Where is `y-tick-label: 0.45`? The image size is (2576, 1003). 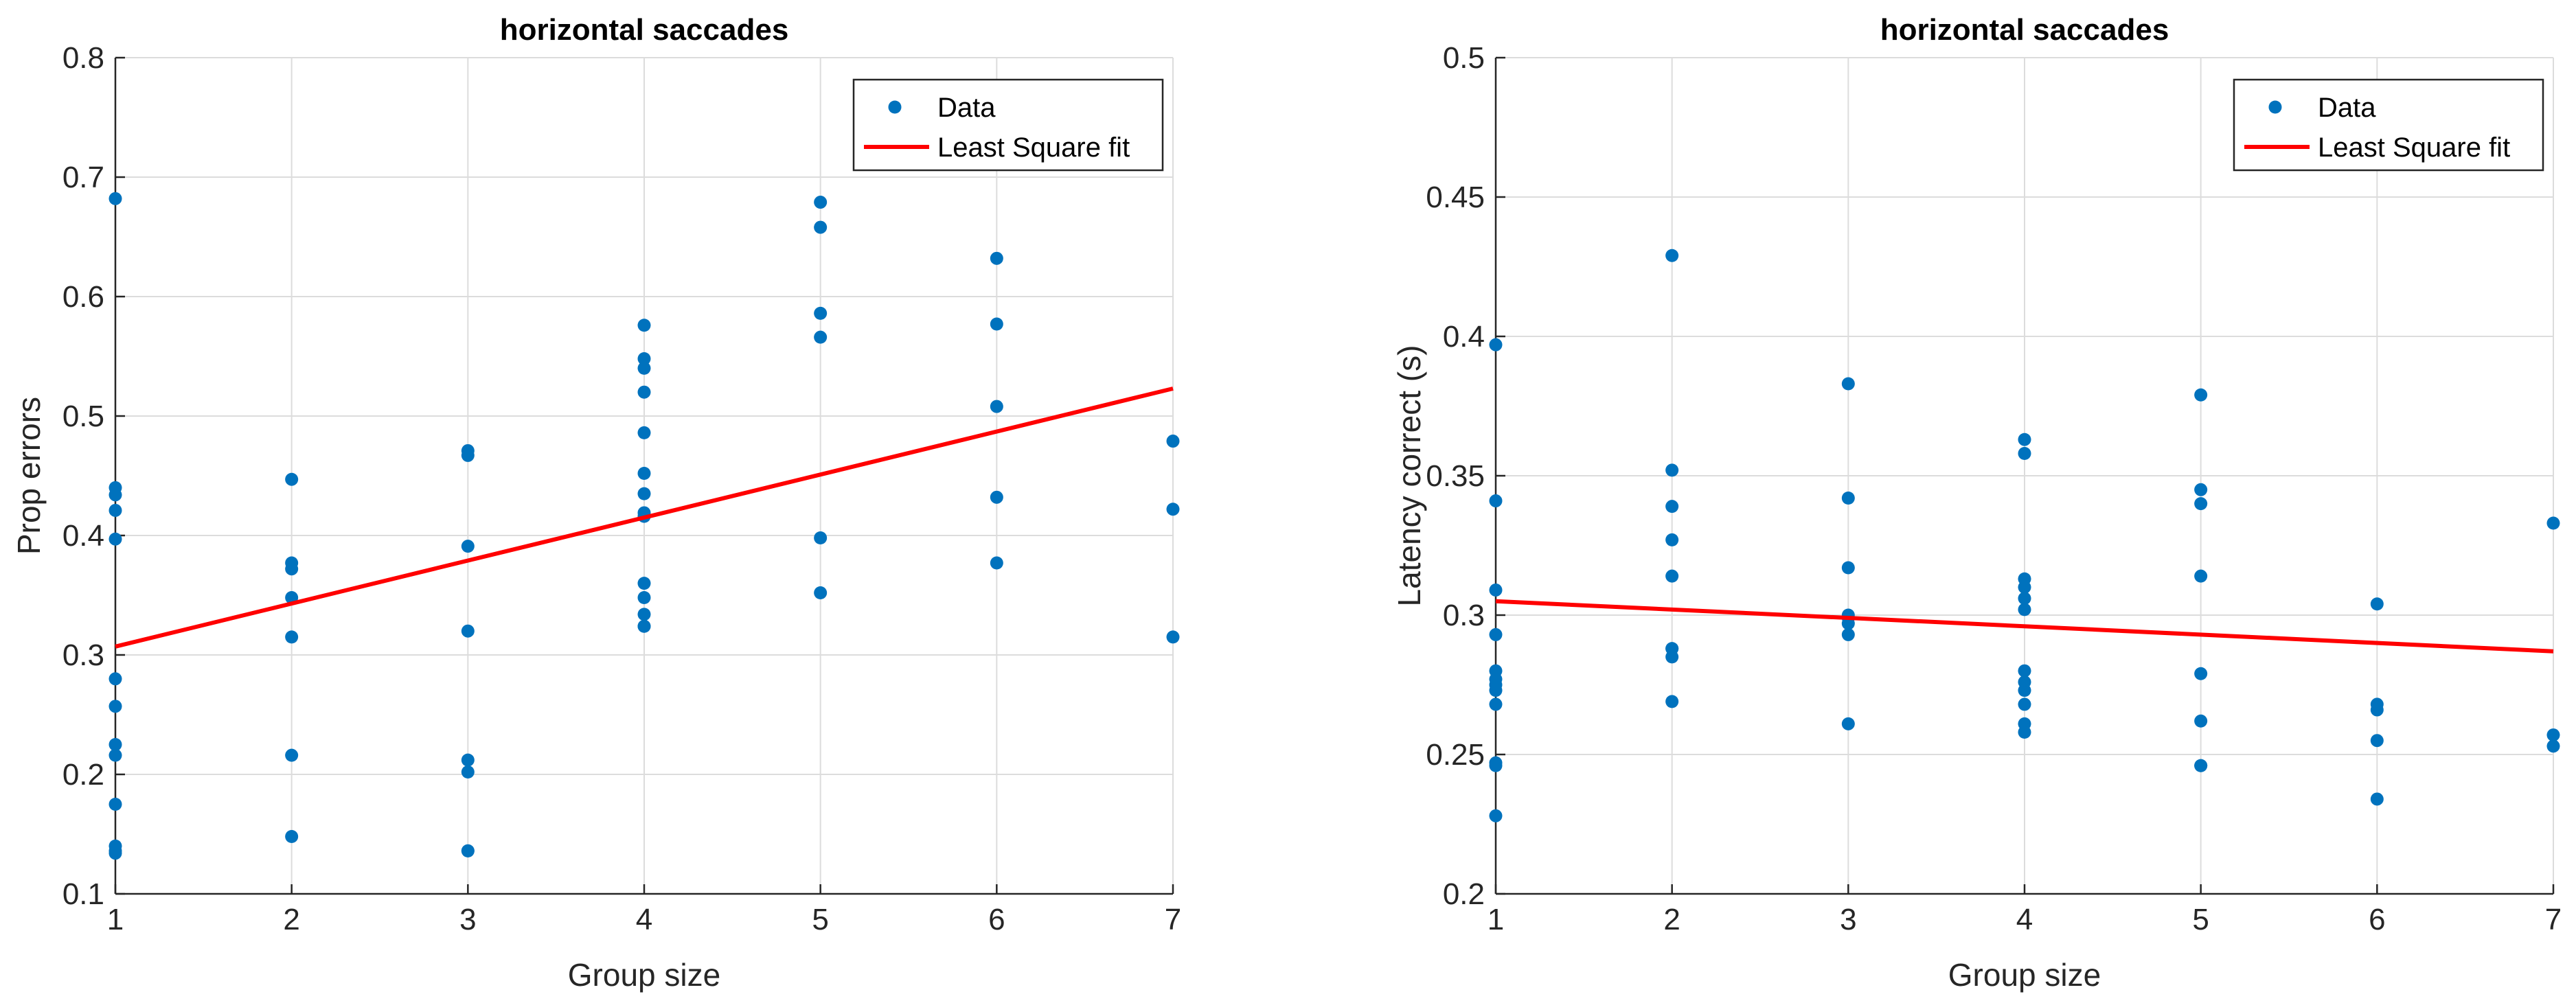 y-tick-label: 0.45 is located at coordinates (1455, 198).